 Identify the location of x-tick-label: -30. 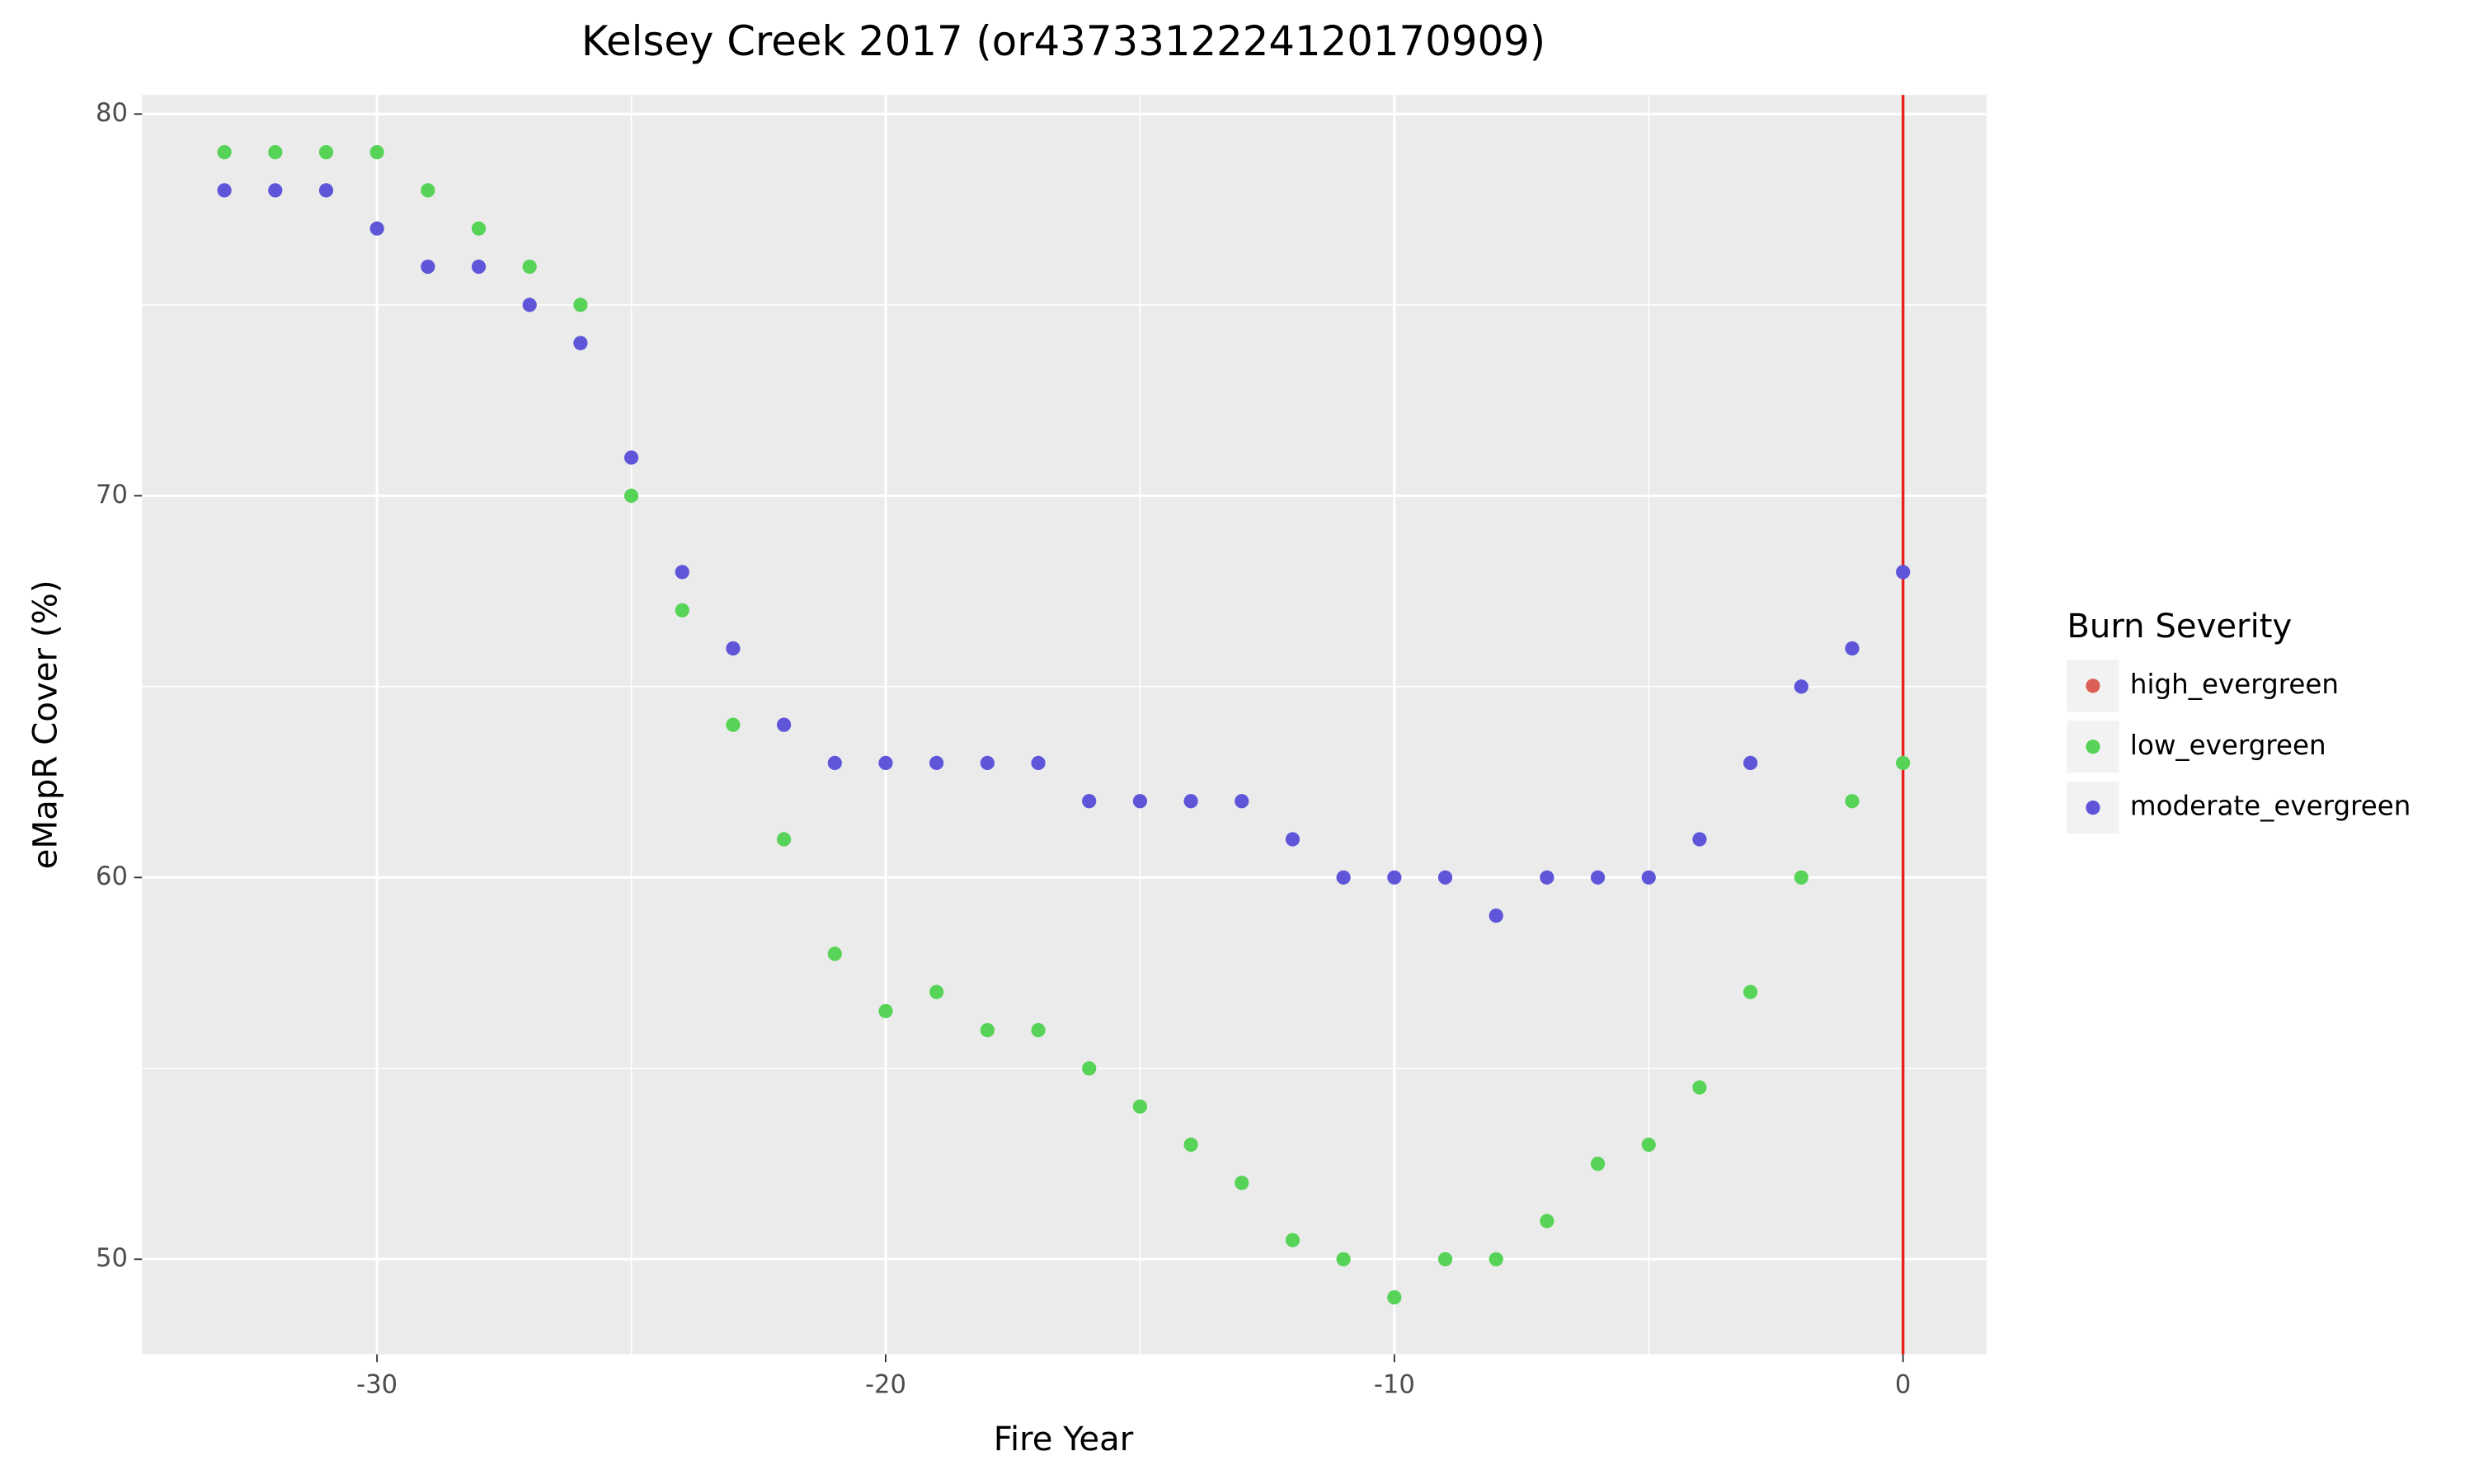
(376, 1384).